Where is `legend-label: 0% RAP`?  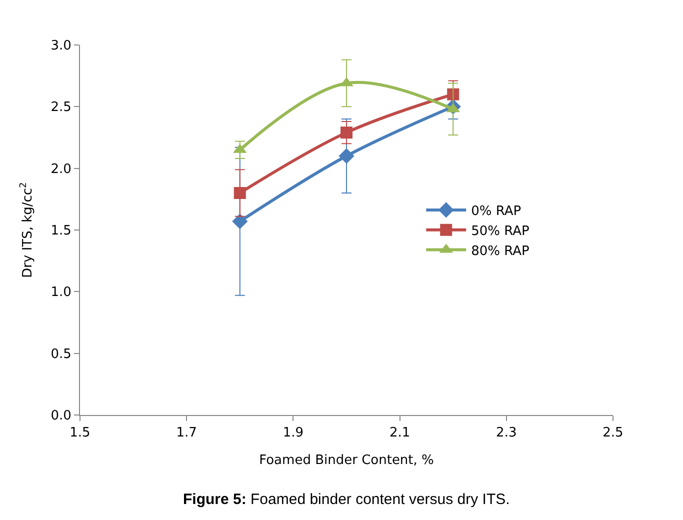 legend-label: 0% RAP is located at coordinates (496, 212).